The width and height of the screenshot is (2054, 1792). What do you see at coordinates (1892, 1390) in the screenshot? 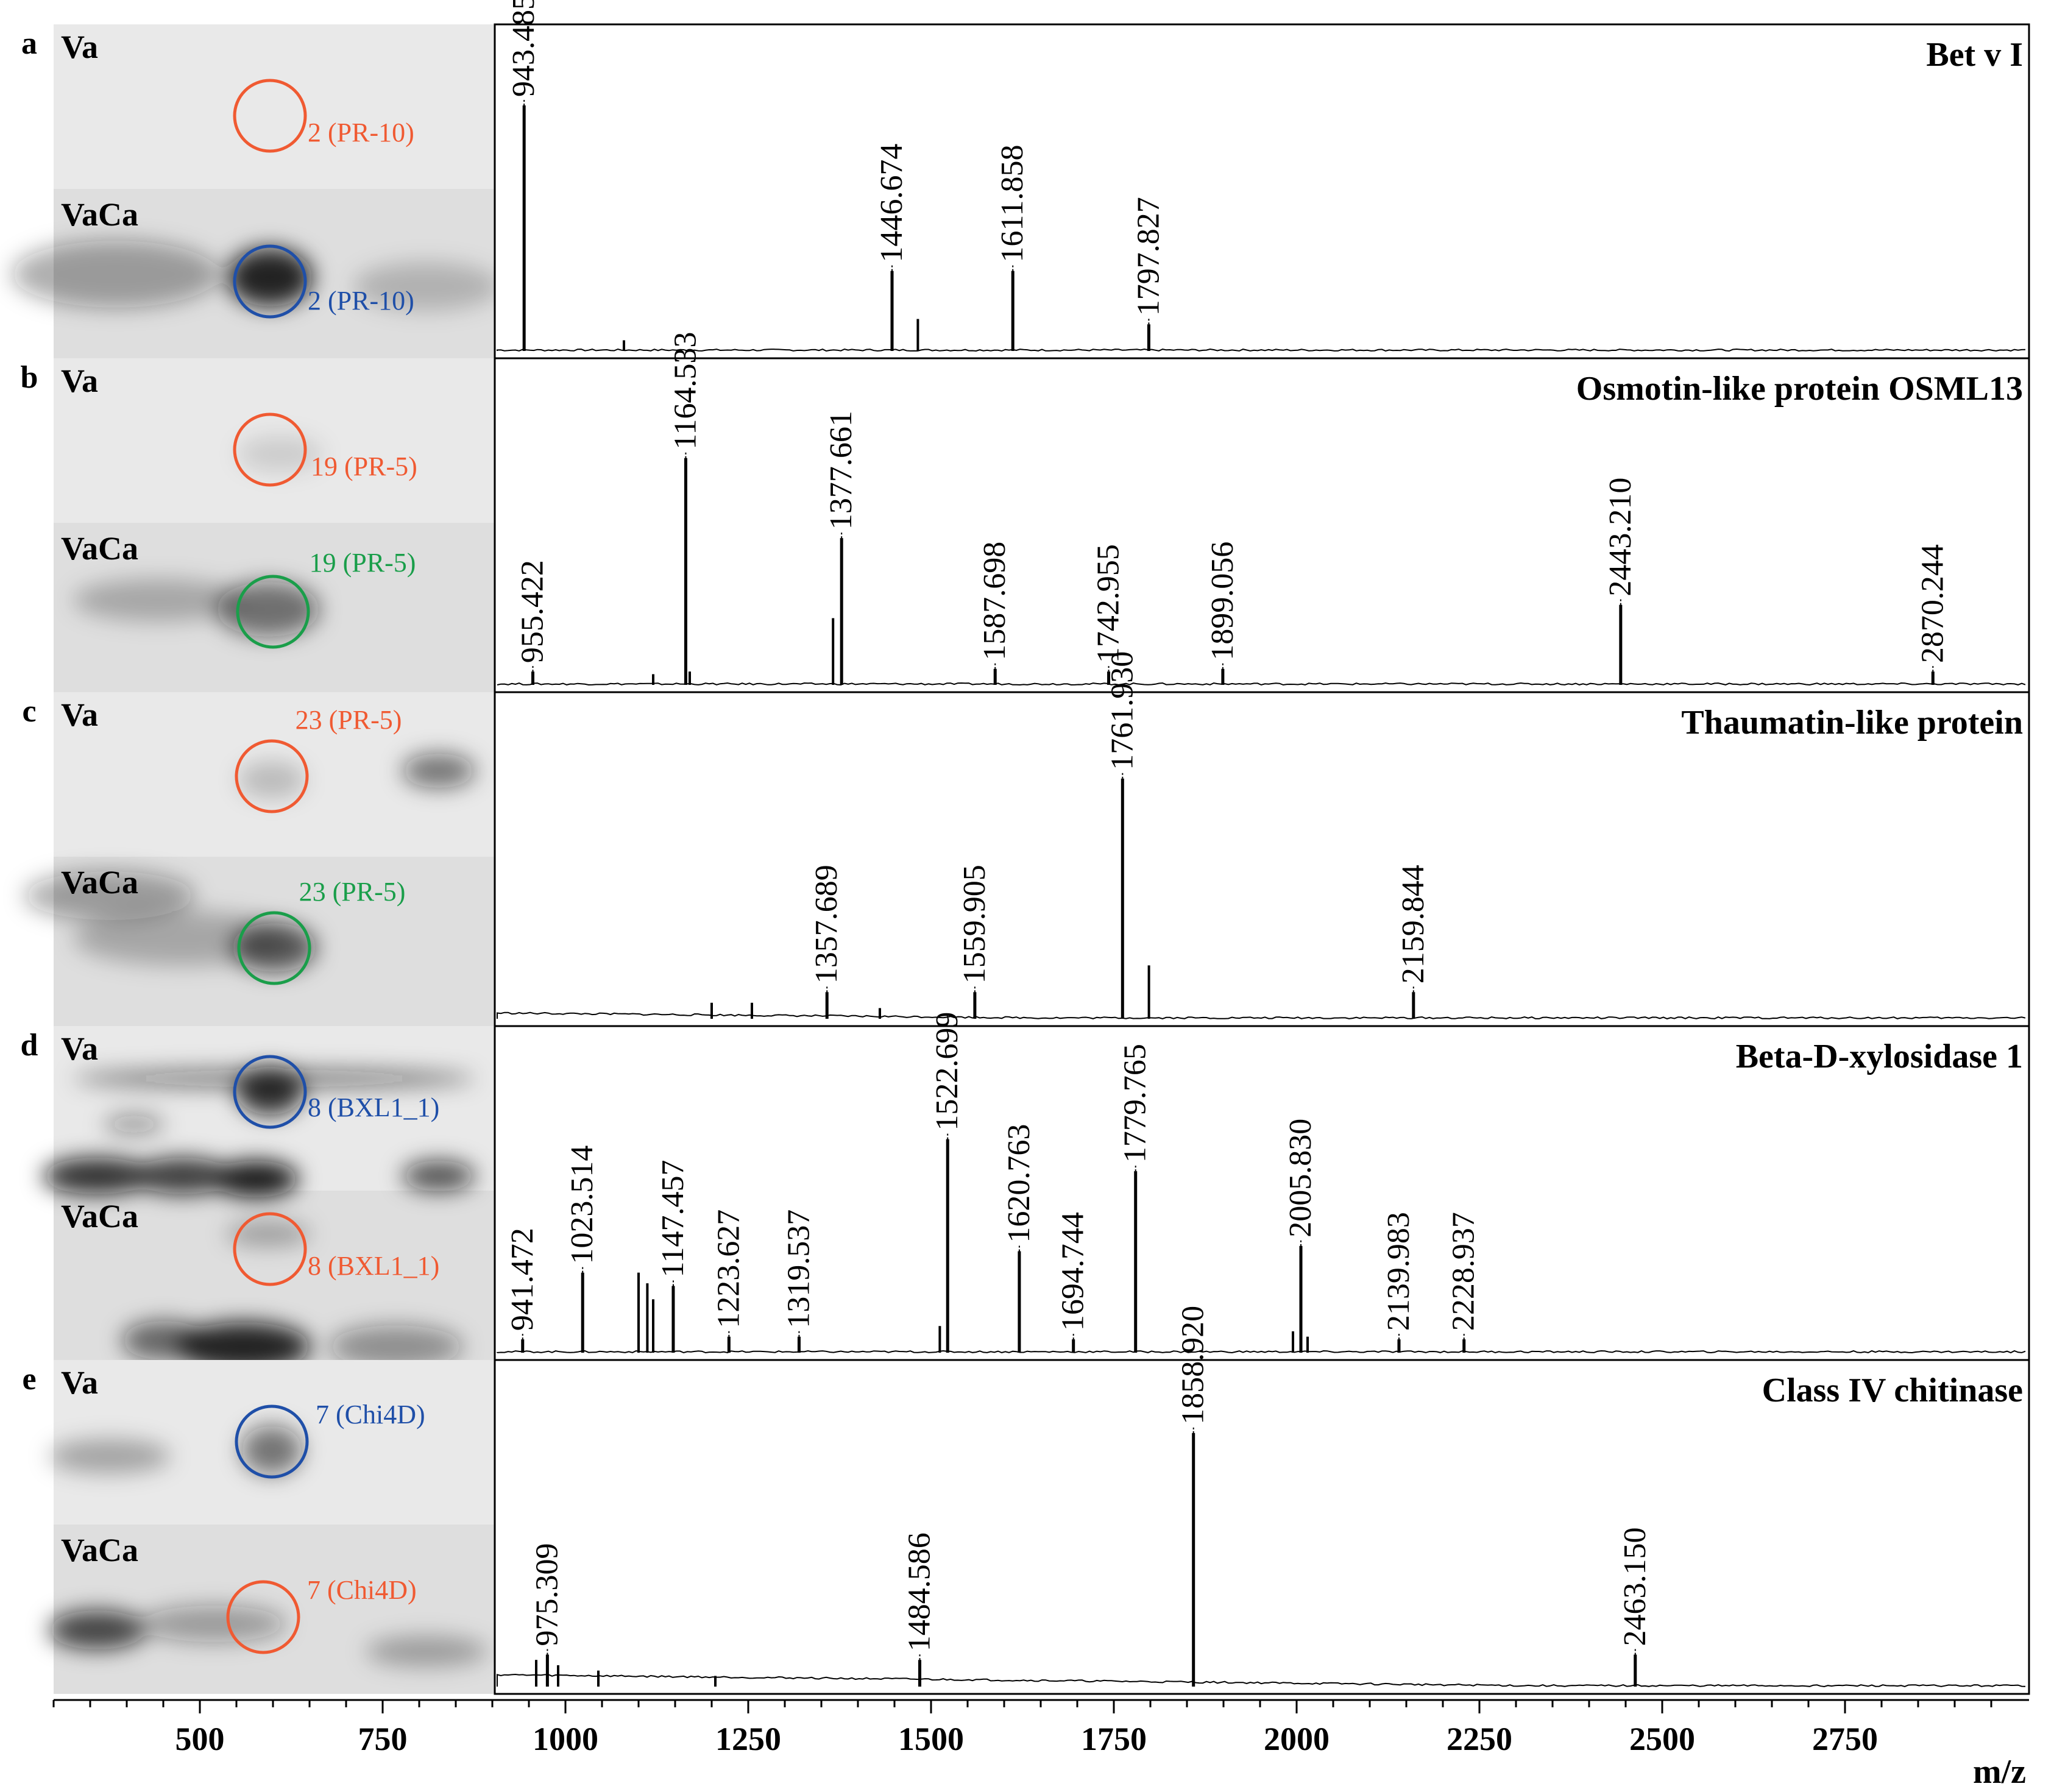
I see `spectrum-title: Class IV chitinase` at bounding box center [1892, 1390].